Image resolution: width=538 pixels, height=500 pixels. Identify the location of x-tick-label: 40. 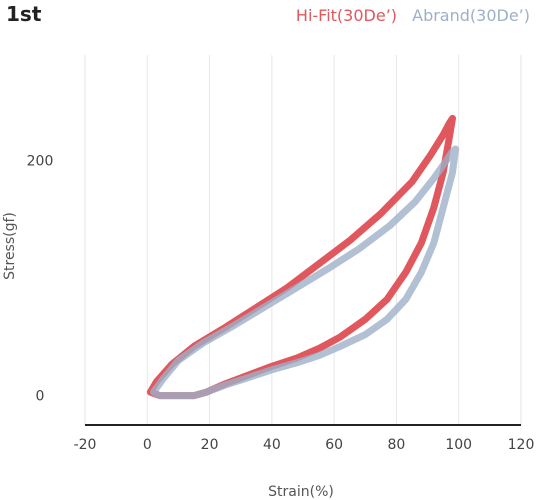
(272, 445).